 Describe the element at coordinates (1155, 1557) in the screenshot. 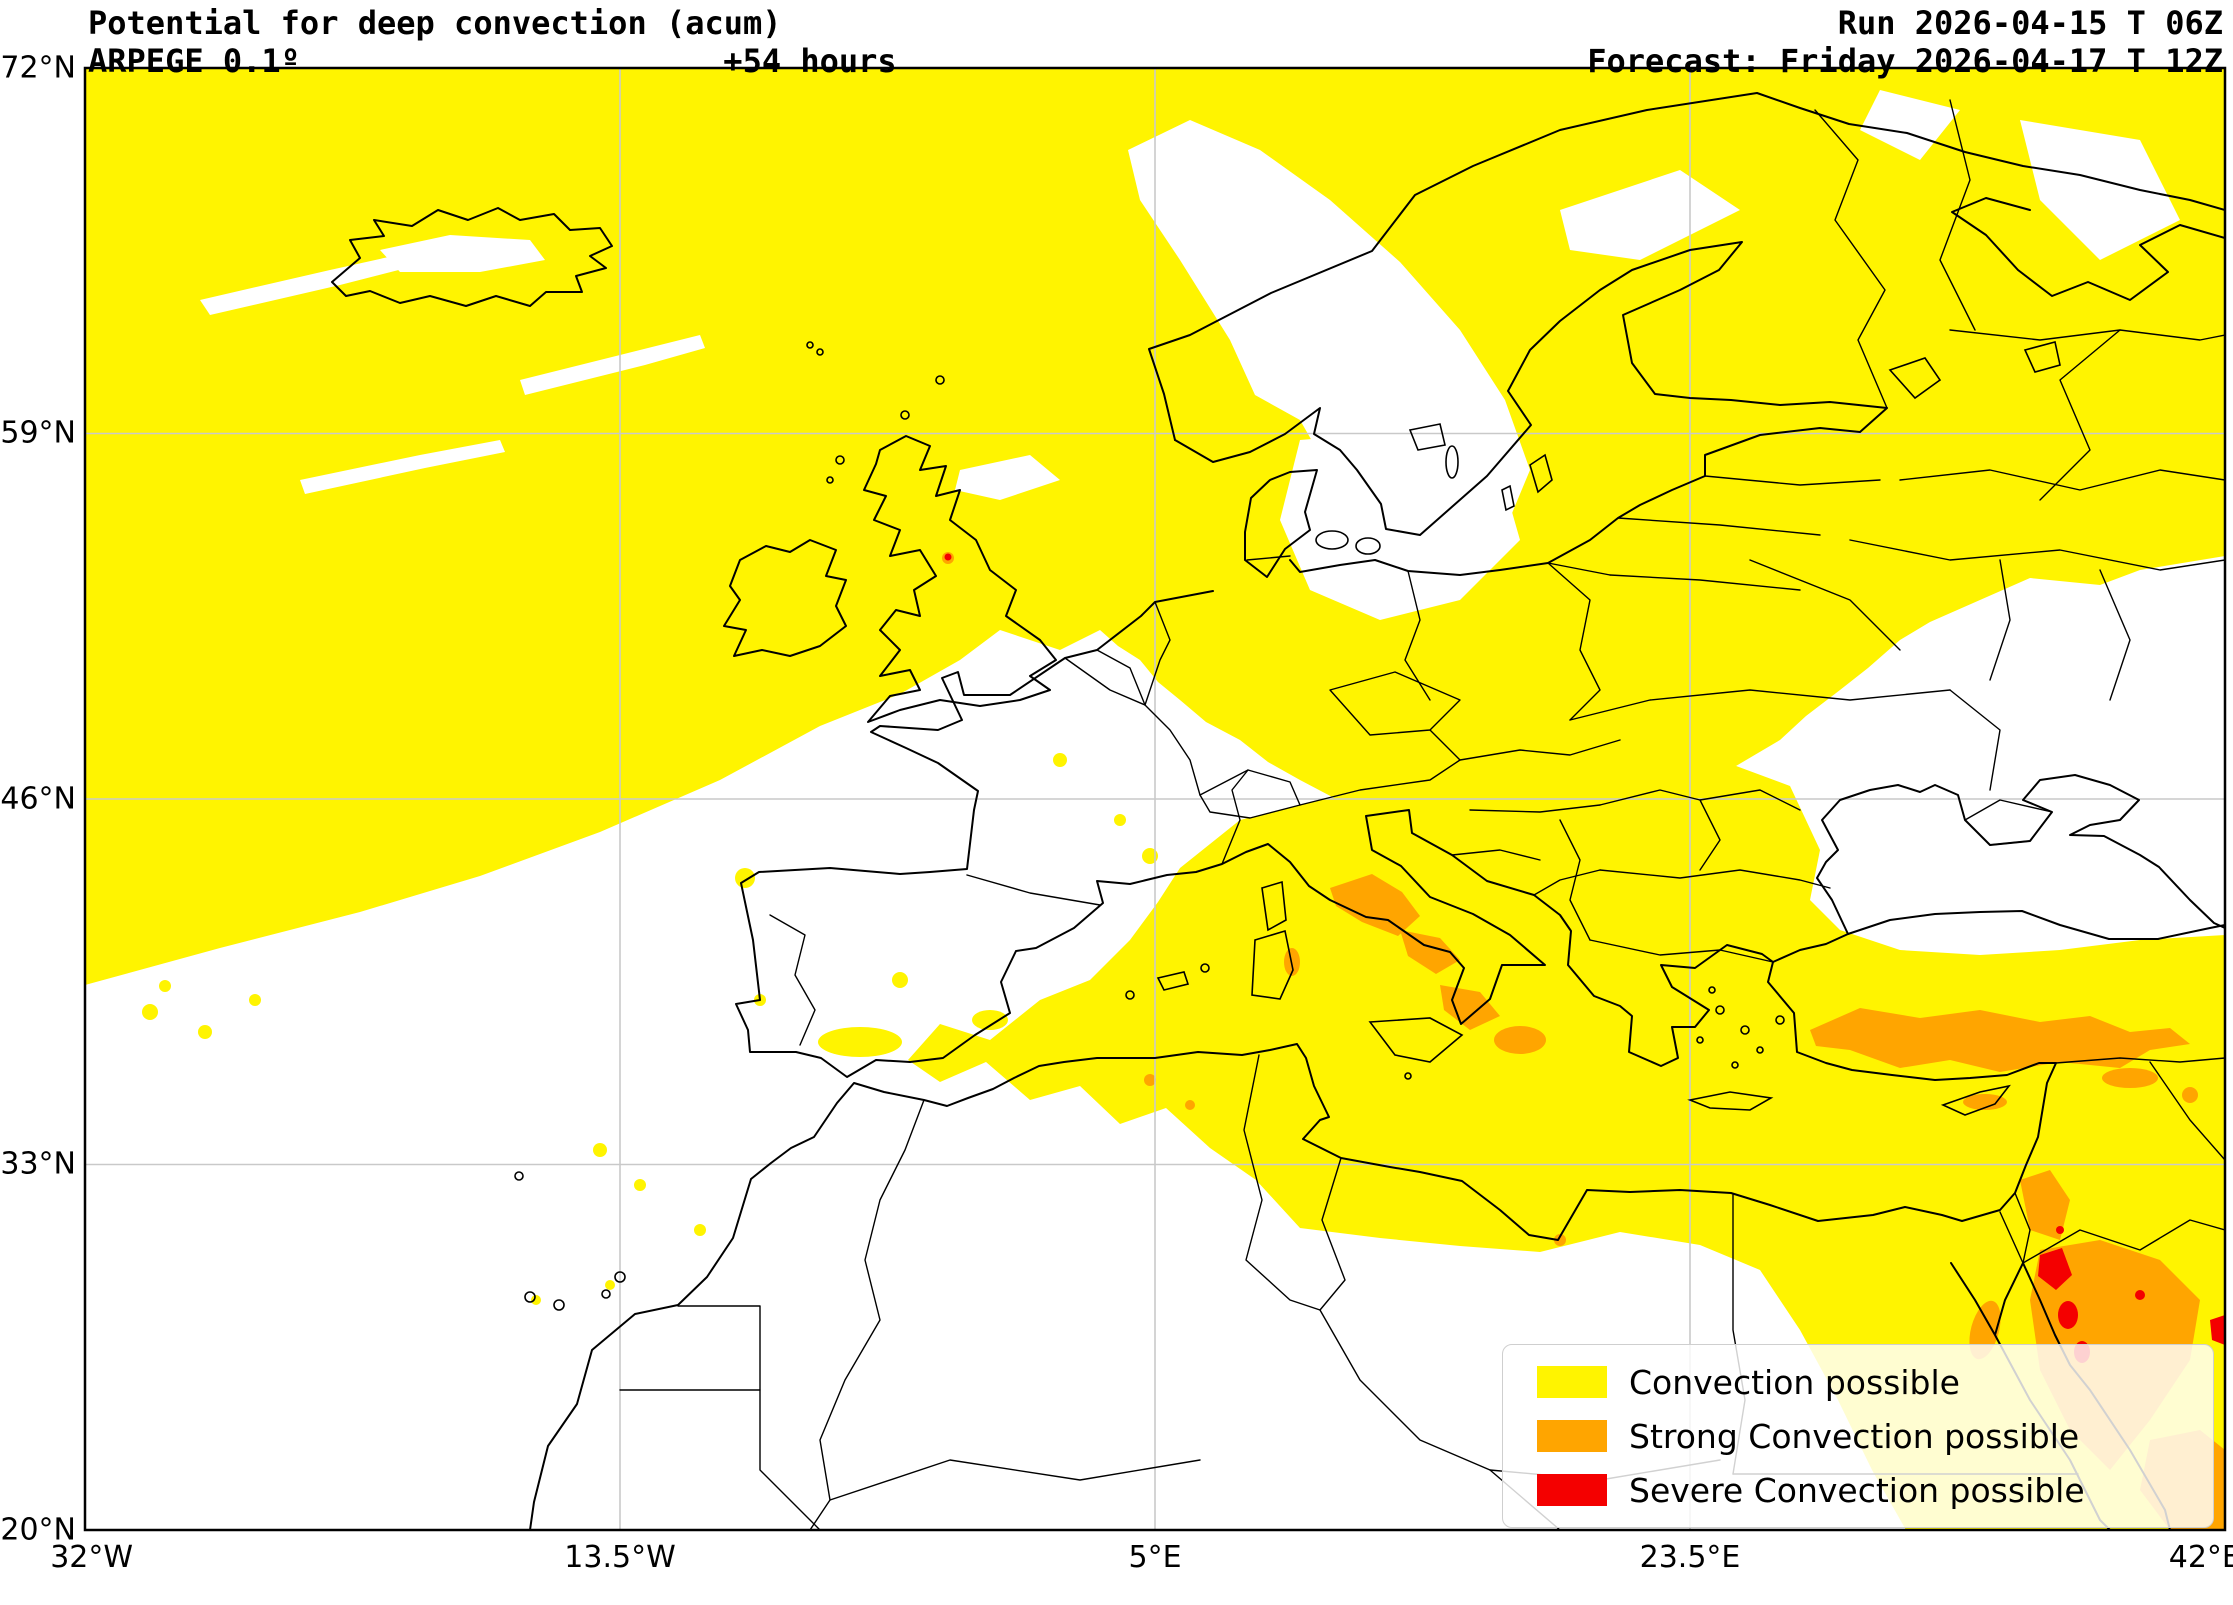

I see `x-tick-5e: 5°E` at that location.